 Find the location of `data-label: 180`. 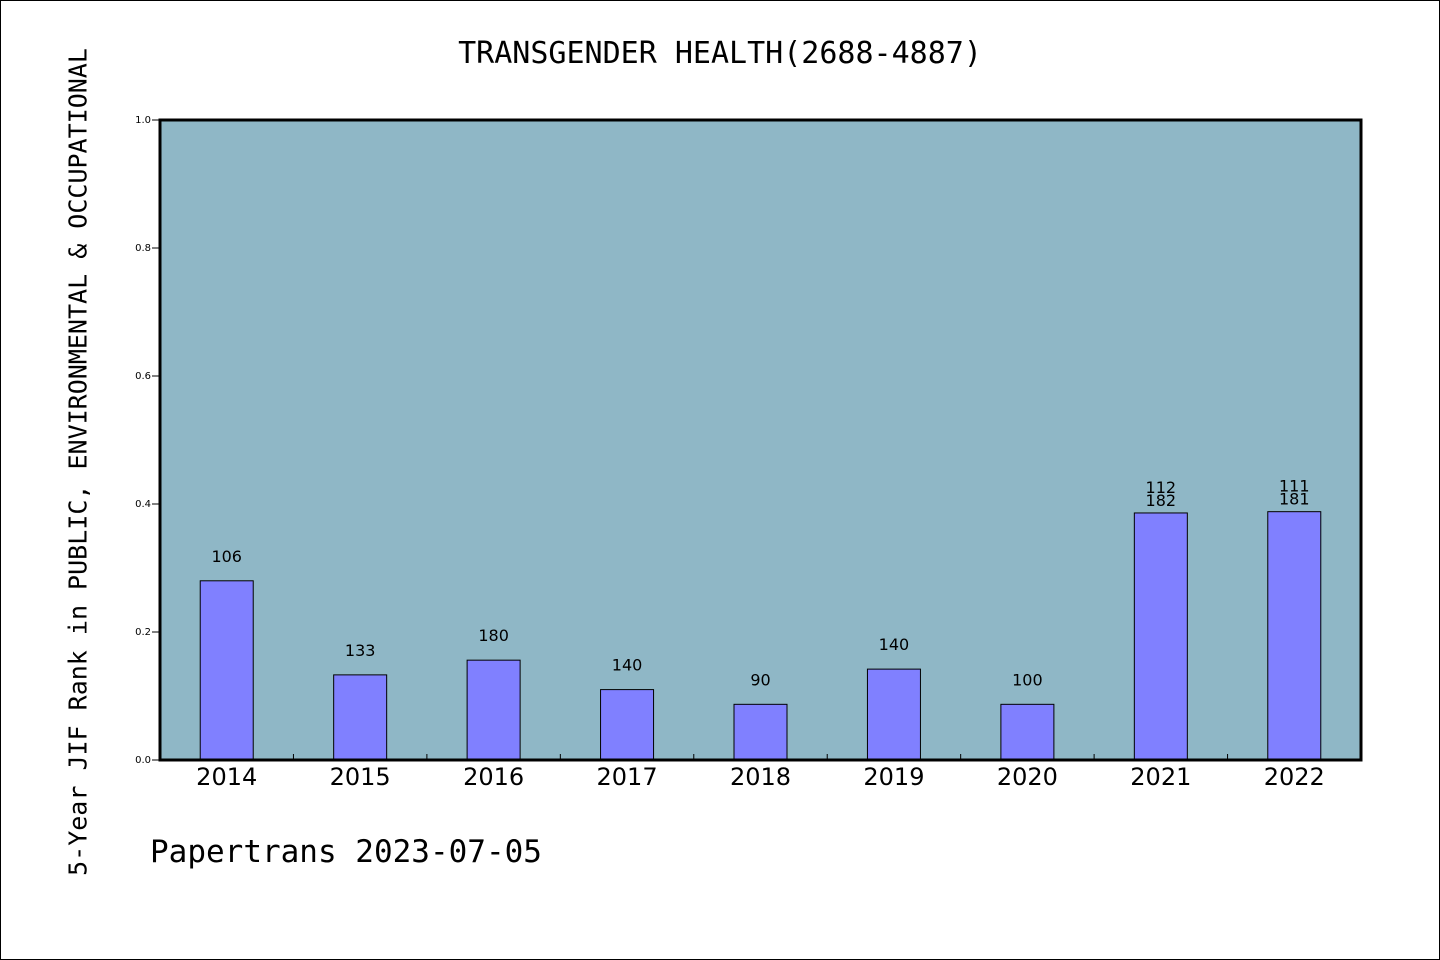

data-label: 180 is located at coordinates (493, 635).